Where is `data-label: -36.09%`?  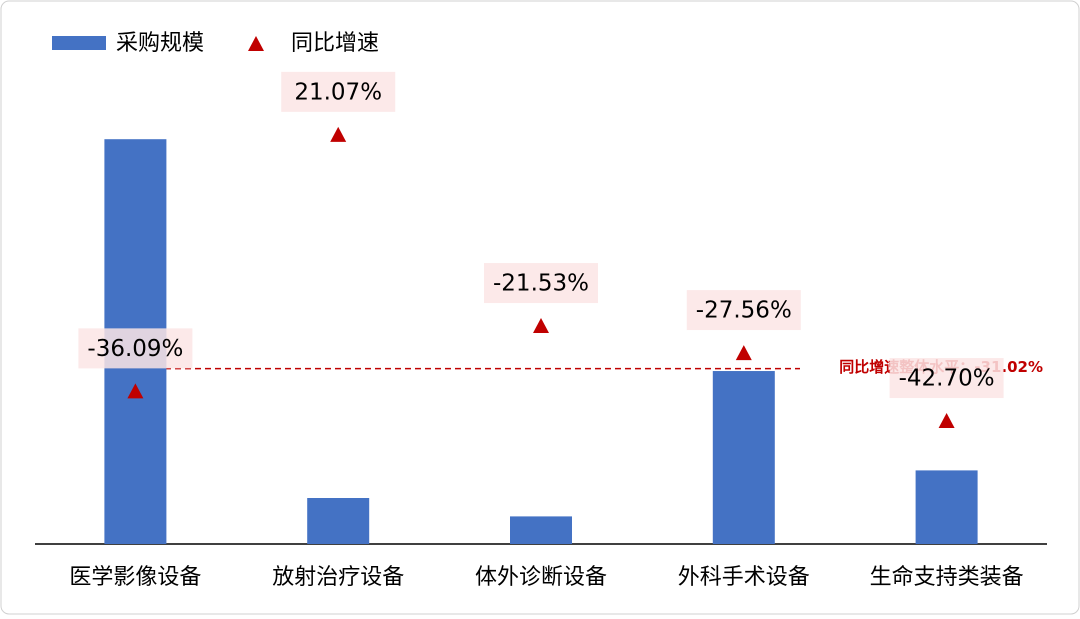
data-label: -36.09% is located at coordinates (135, 349).